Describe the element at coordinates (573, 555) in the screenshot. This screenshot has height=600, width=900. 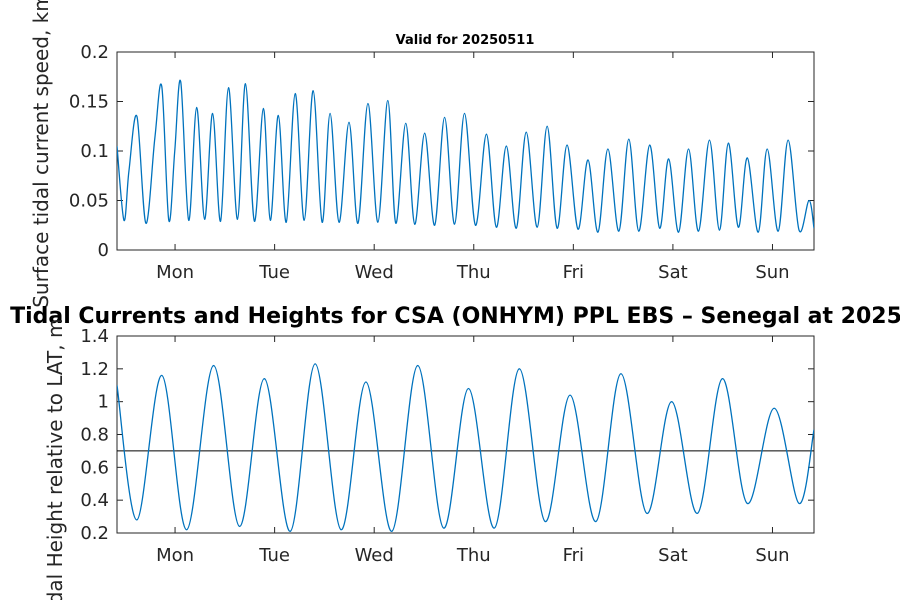
I see `tidal-height-xtick-label: Fri` at that location.